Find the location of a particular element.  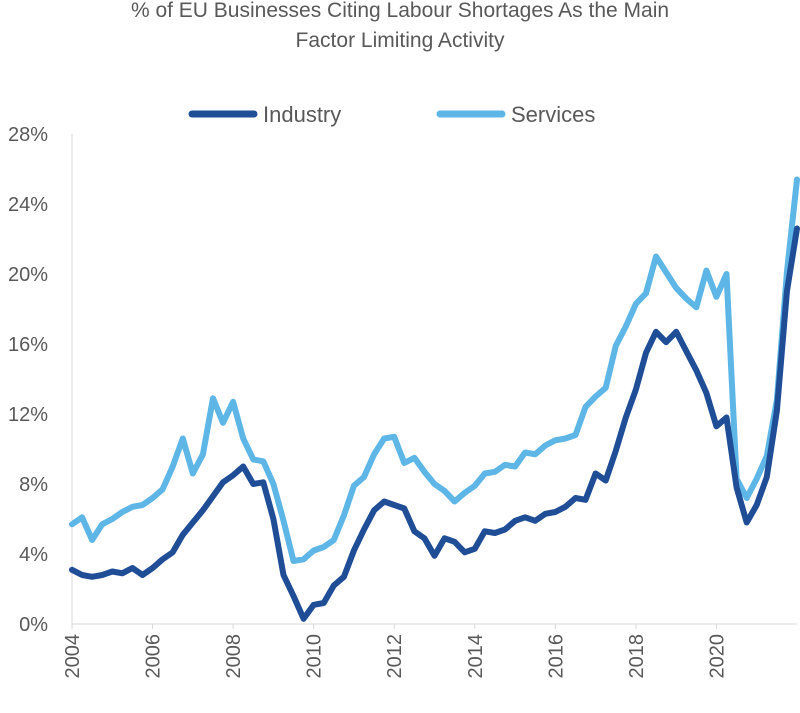

y-tick-label: 16% is located at coordinates (28, 345).